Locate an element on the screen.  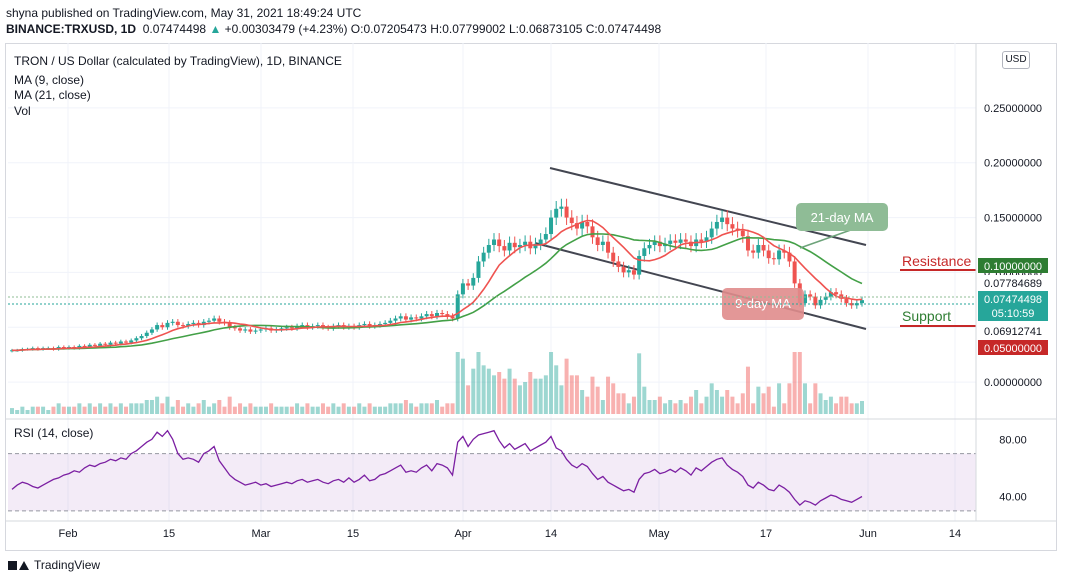
legend-vol: Vol is located at coordinates (22, 111).